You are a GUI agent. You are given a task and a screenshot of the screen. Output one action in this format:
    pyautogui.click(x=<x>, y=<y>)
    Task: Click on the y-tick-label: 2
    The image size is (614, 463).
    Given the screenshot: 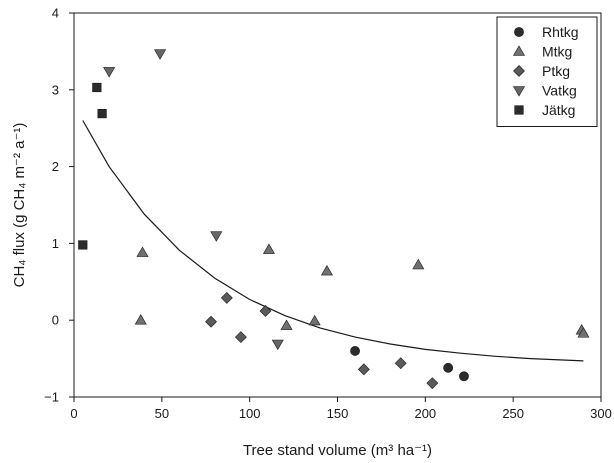 What is the action you would take?
    pyautogui.click(x=55, y=166)
    